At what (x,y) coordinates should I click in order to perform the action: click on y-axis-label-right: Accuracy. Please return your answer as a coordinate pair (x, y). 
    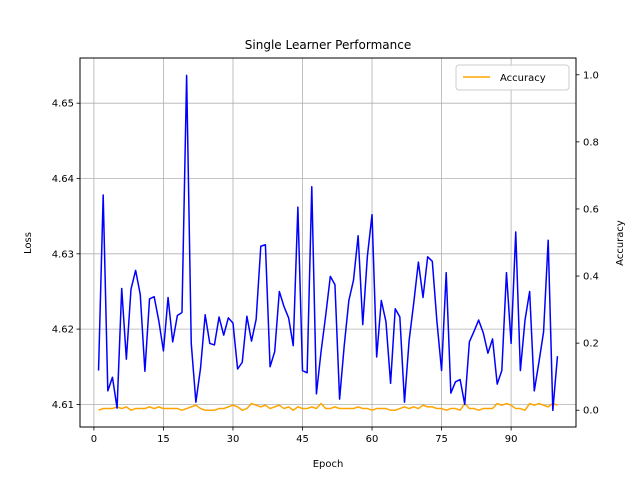
    Looking at the image, I should click on (620, 243).